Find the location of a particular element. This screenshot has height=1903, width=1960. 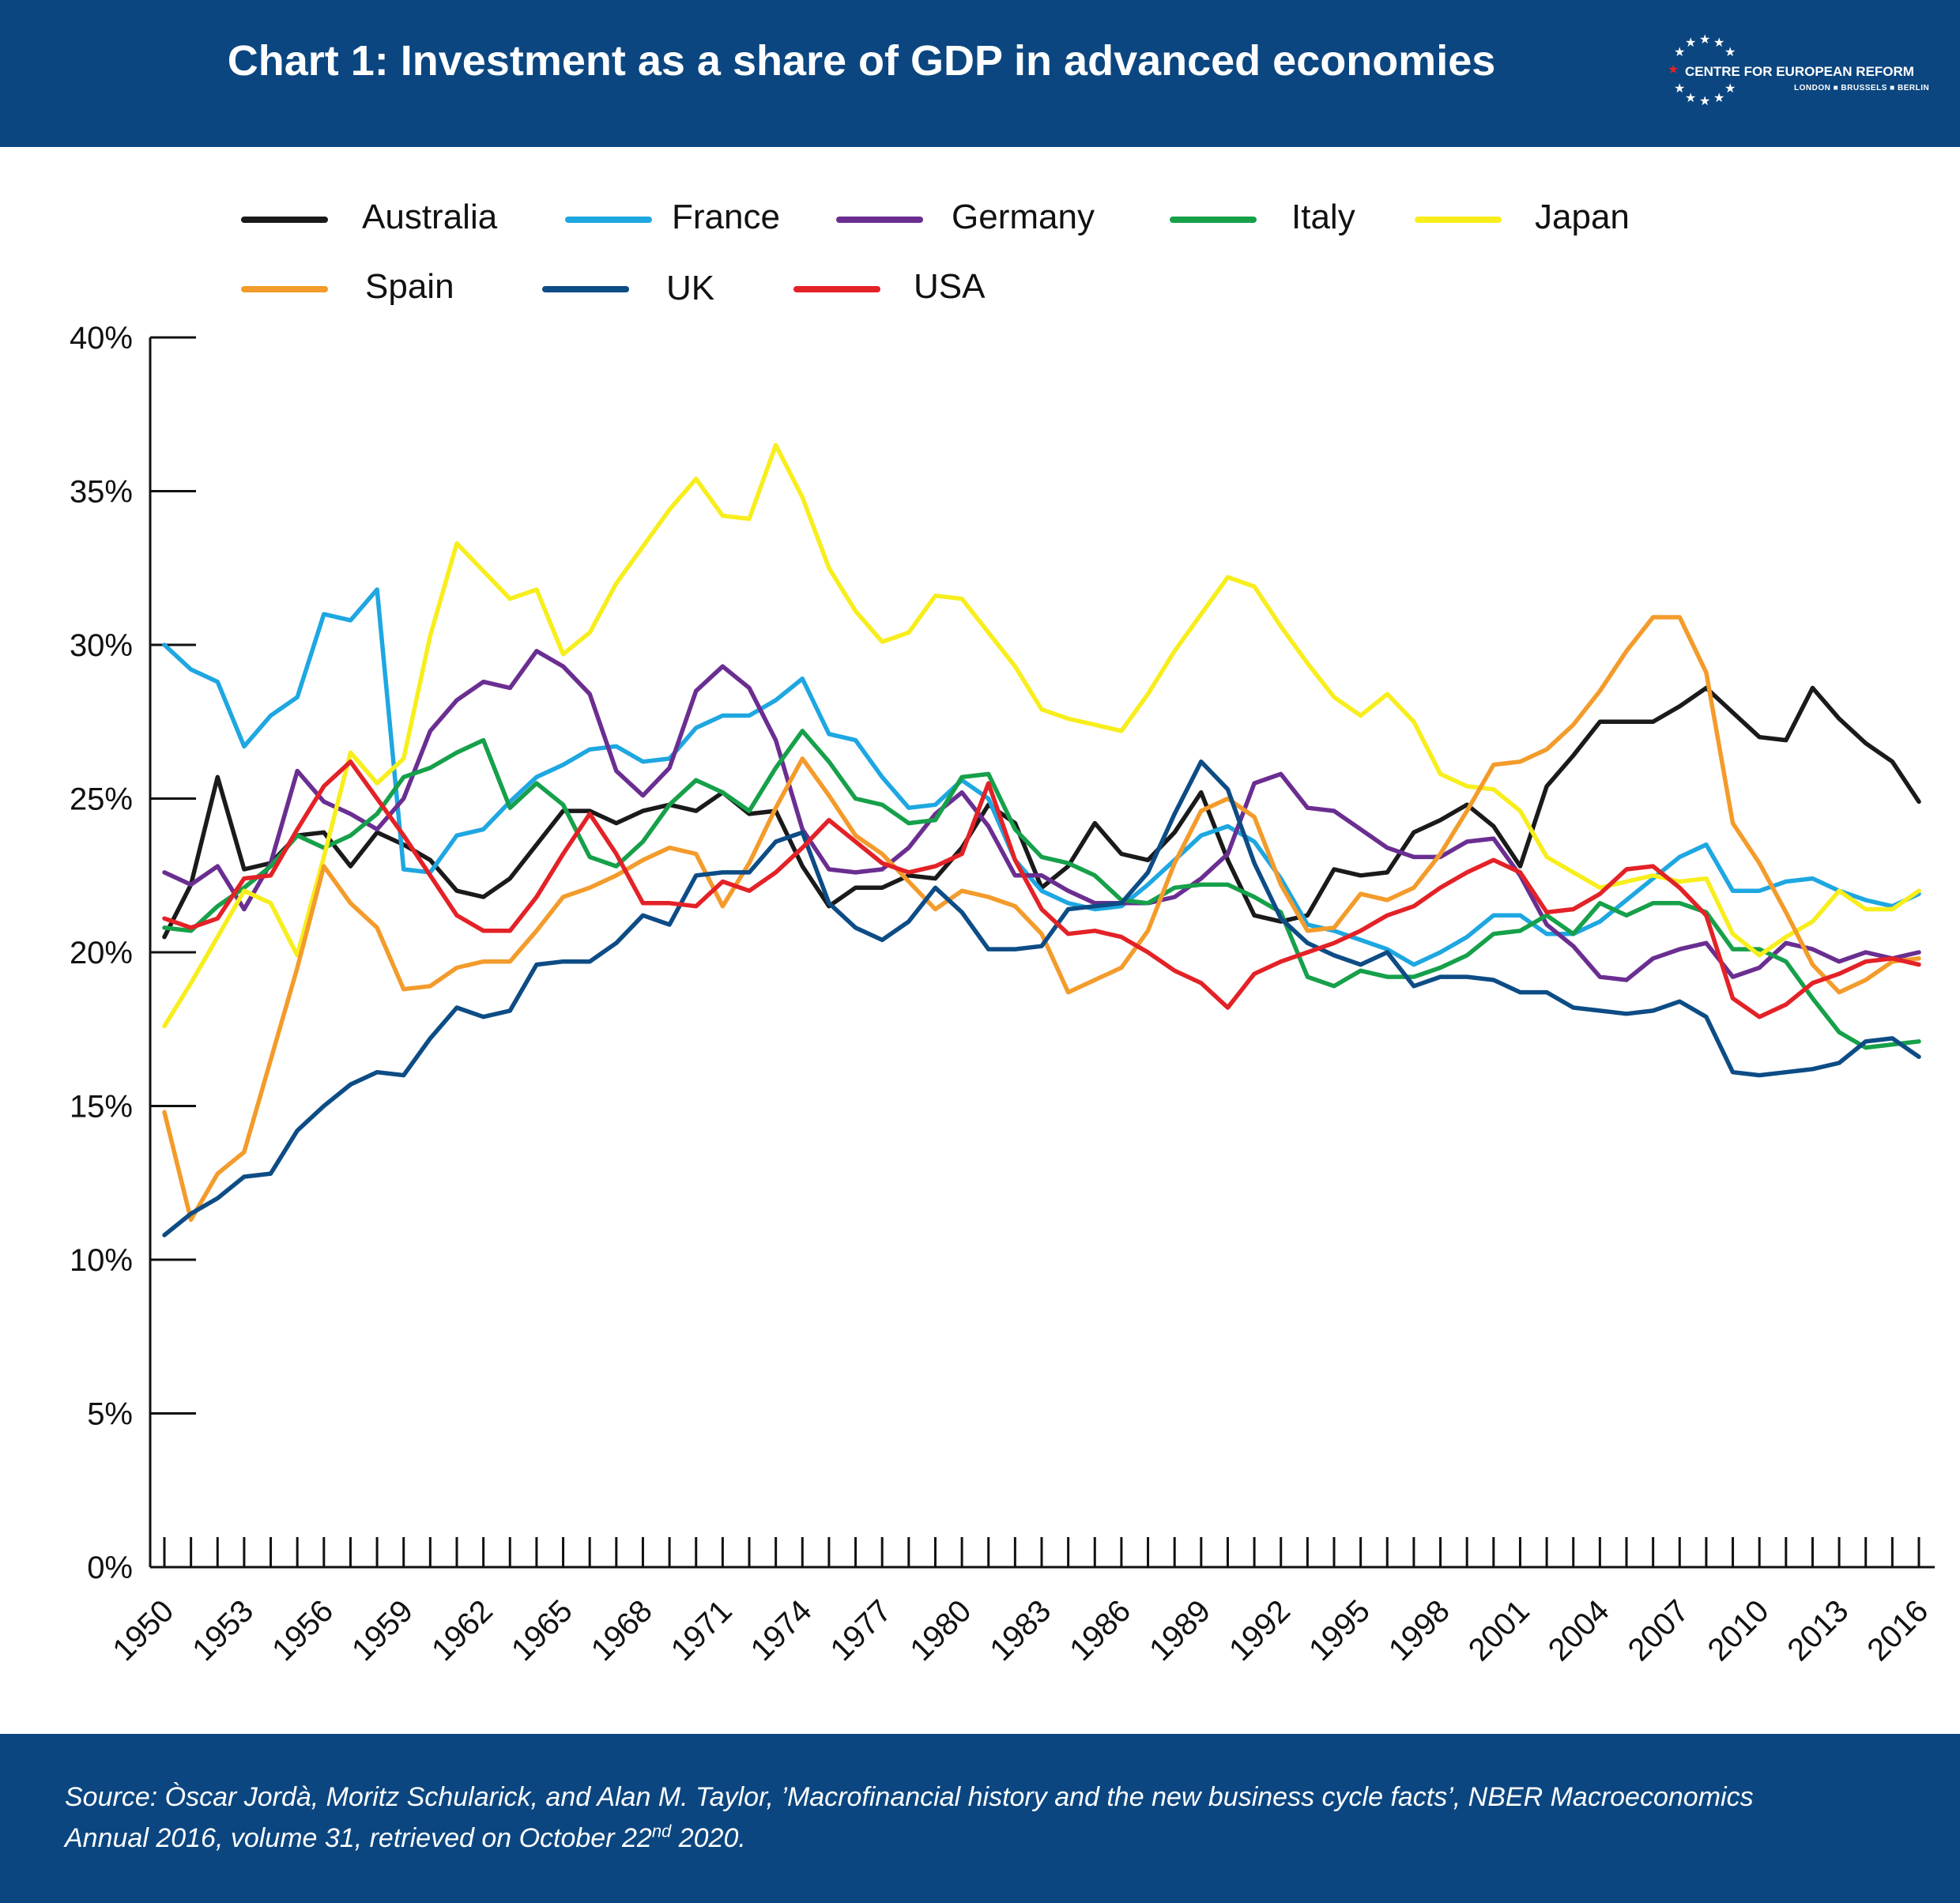

legend-swatch-germany is located at coordinates (879, 220).